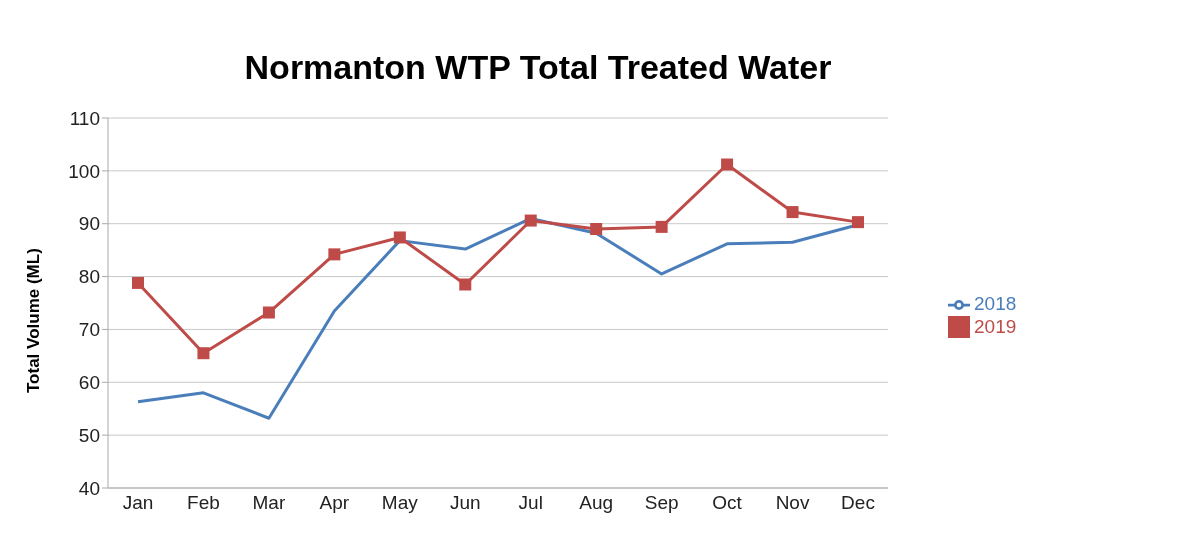 This screenshot has height=541, width=1179. What do you see at coordinates (792, 503) in the screenshot?
I see `x-tick-label: Nov` at bounding box center [792, 503].